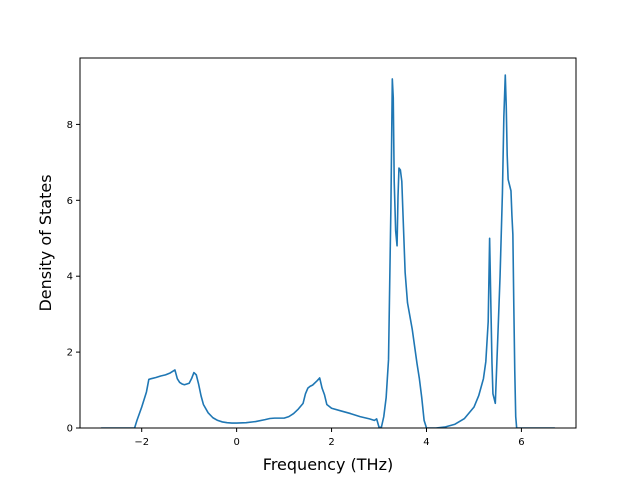  I want to click on x-tick-label: 6, so click(521, 442).